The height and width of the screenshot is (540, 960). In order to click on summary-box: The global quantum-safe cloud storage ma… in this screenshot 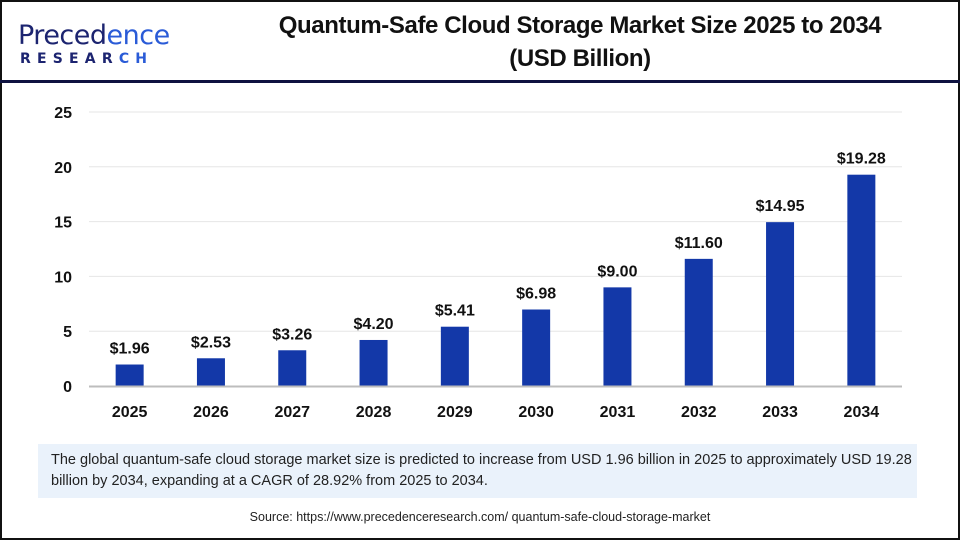, I will do `click(477, 471)`.